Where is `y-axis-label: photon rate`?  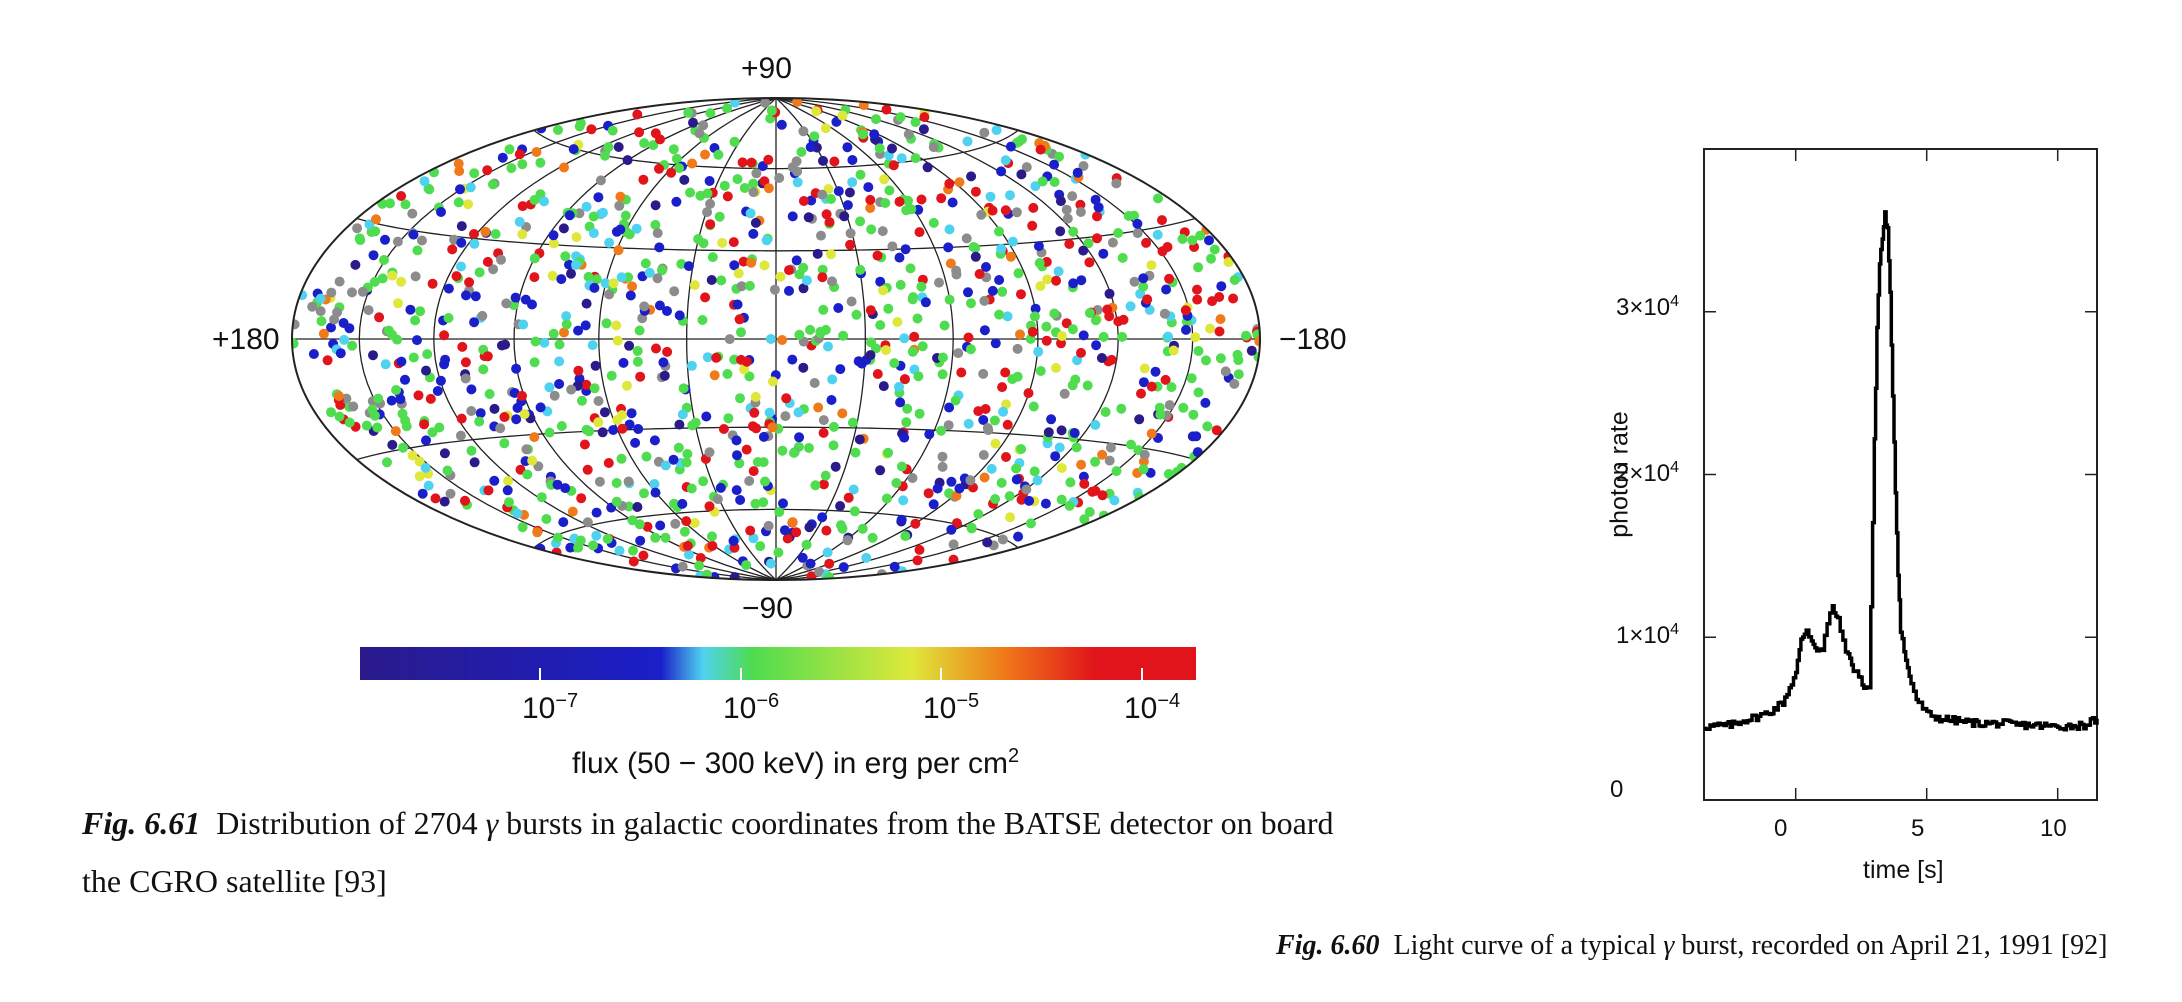 y-axis-label: photon rate is located at coordinates (1619, 474).